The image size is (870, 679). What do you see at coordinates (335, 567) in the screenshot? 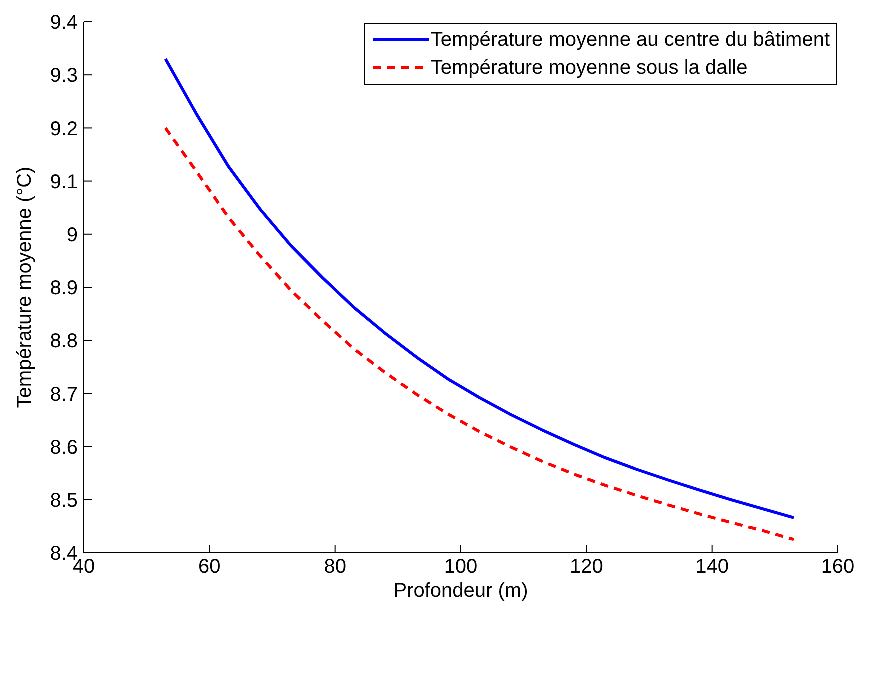
I see `x-tick-label: 80` at bounding box center [335, 567].